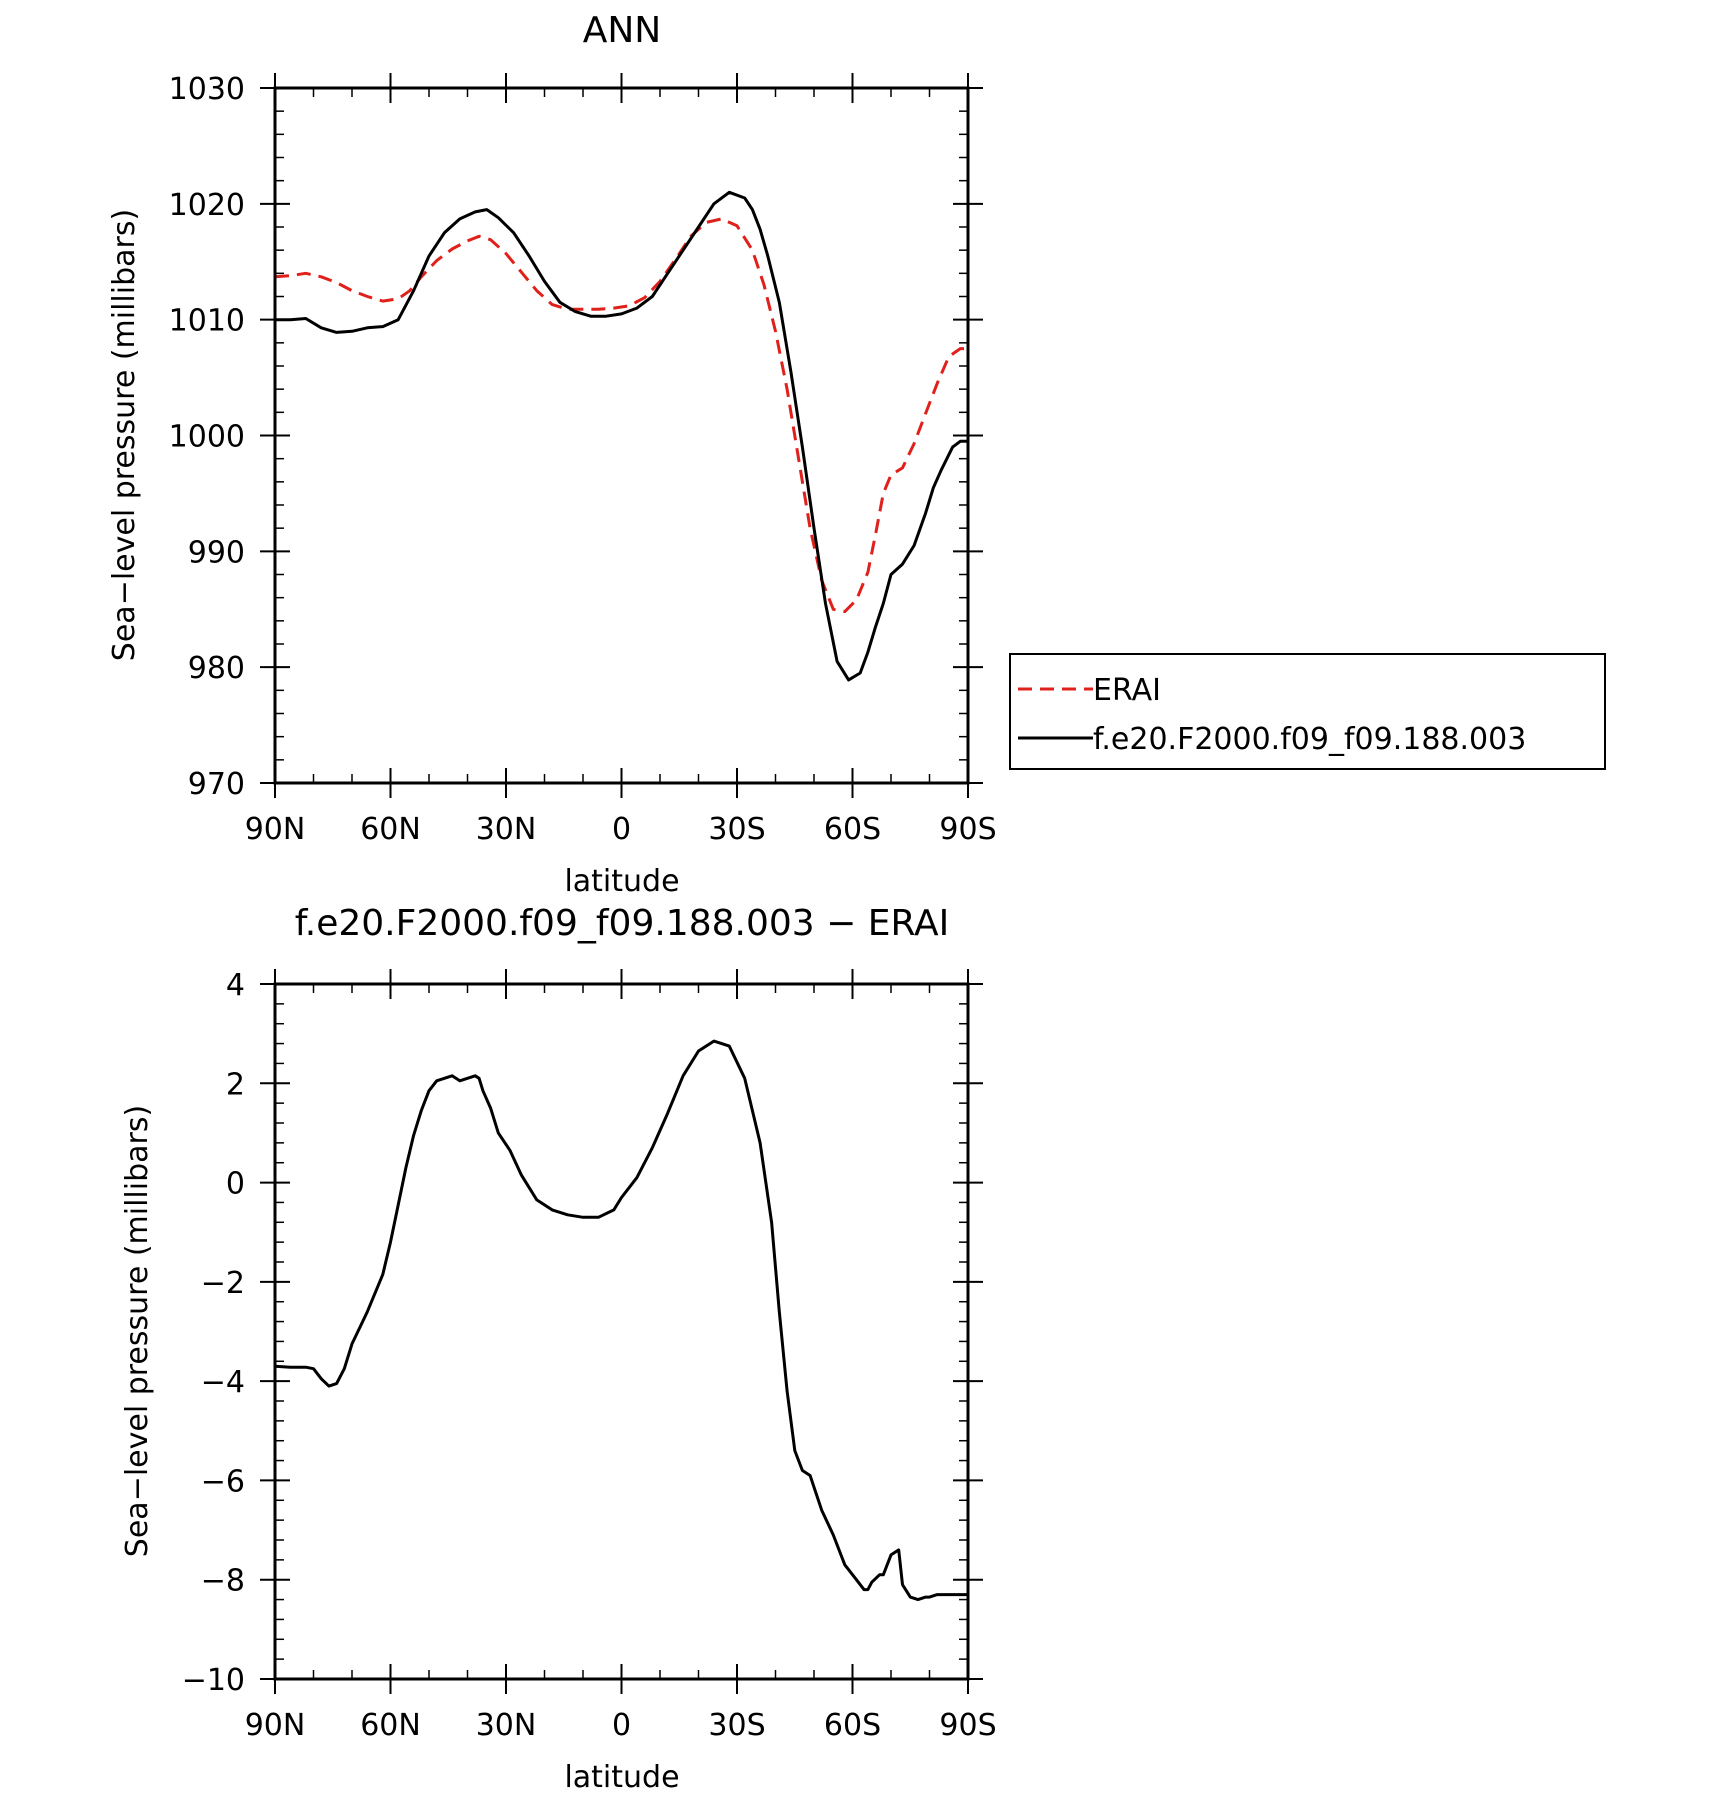  What do you see at coordinates (207, 437) in the screenshot?
I see `y-tick-label: 1000` at bounding box center [207, 437].